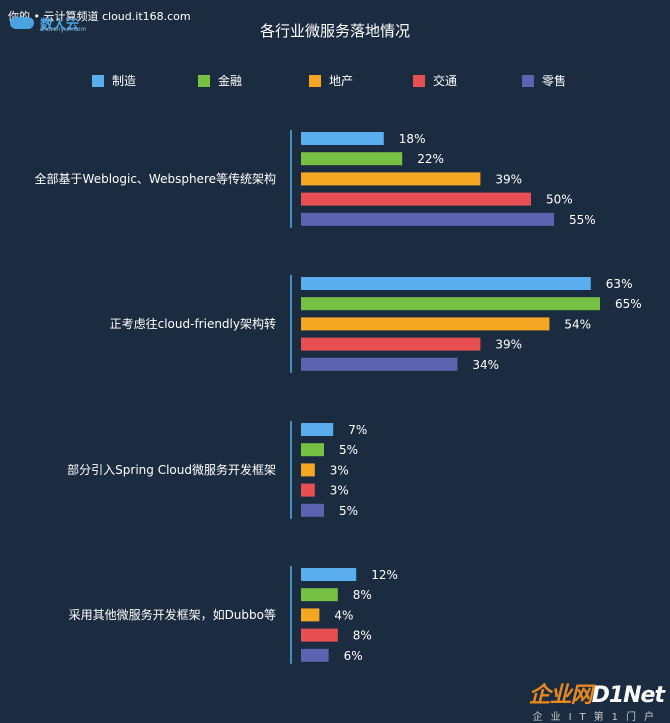  I want to click on legend-label: 零售, so click(554, 81).